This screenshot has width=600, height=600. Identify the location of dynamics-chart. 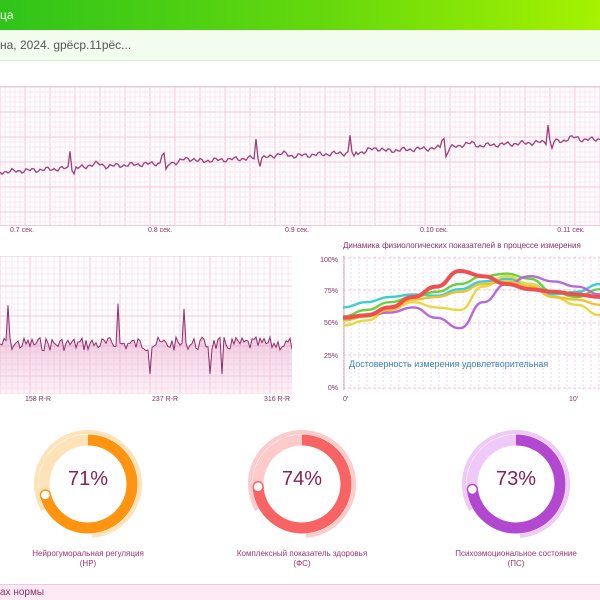
(471, 323).